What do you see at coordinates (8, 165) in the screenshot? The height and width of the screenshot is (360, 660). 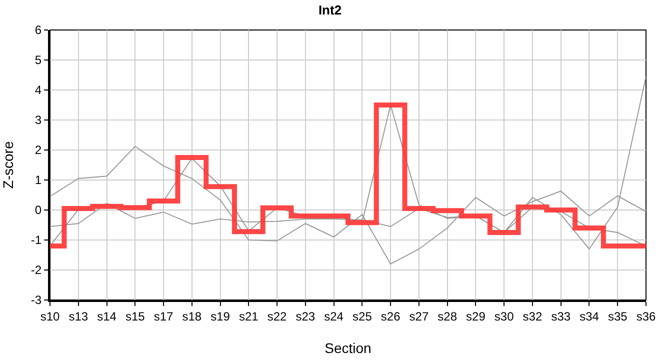 I see `y-axis-title: Z-score` at bounding box center [8, 165].